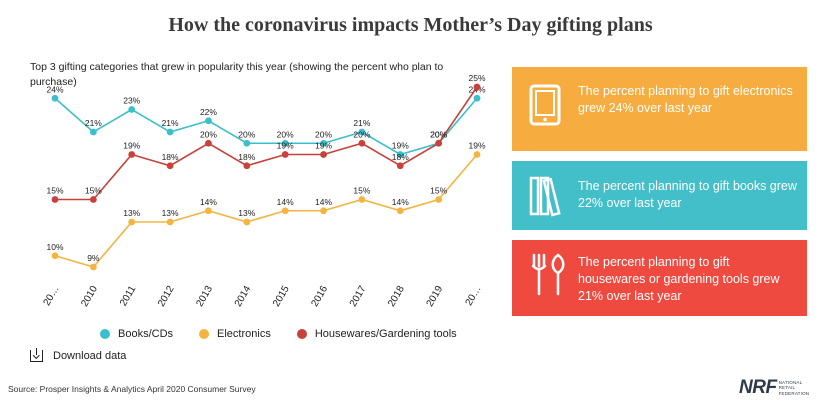 The width and height of the screenshot is (821, 409). I want to click on legend-label-housewares: Housewares/Gardening tools, so click(385, 334).